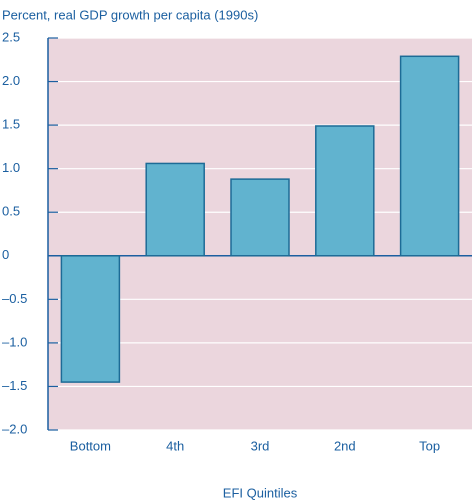 The image size is (472, 504). I want to click on x-tick-label: 2nd, so click(345, 445).